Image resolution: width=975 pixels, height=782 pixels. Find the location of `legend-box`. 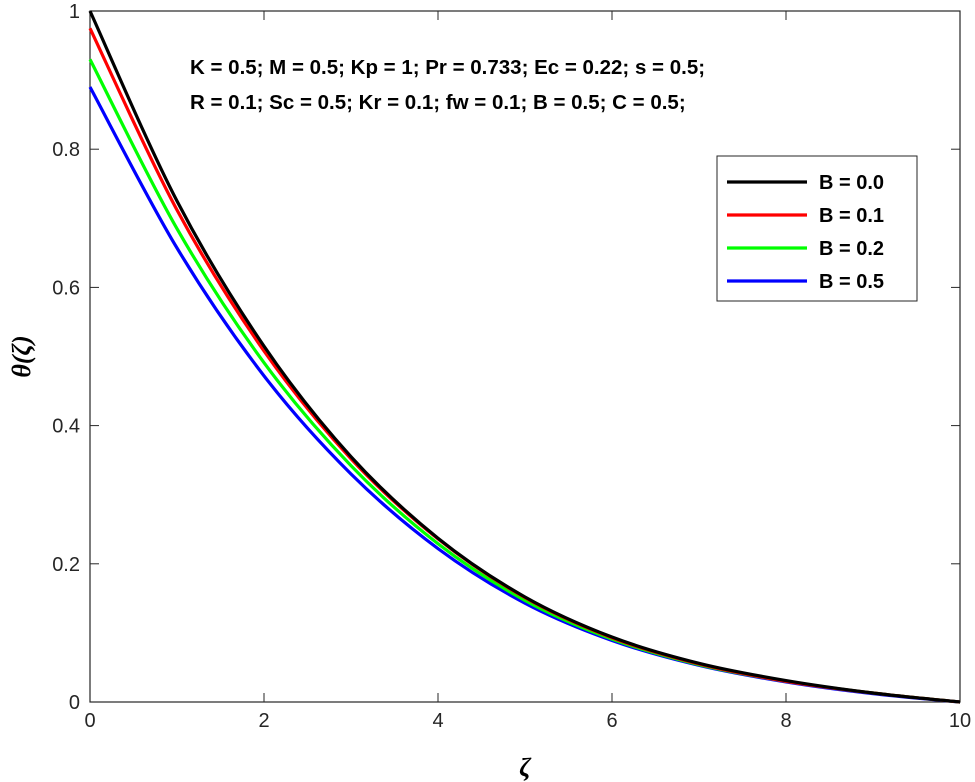

legend-box is located at coordinates (817, 228).